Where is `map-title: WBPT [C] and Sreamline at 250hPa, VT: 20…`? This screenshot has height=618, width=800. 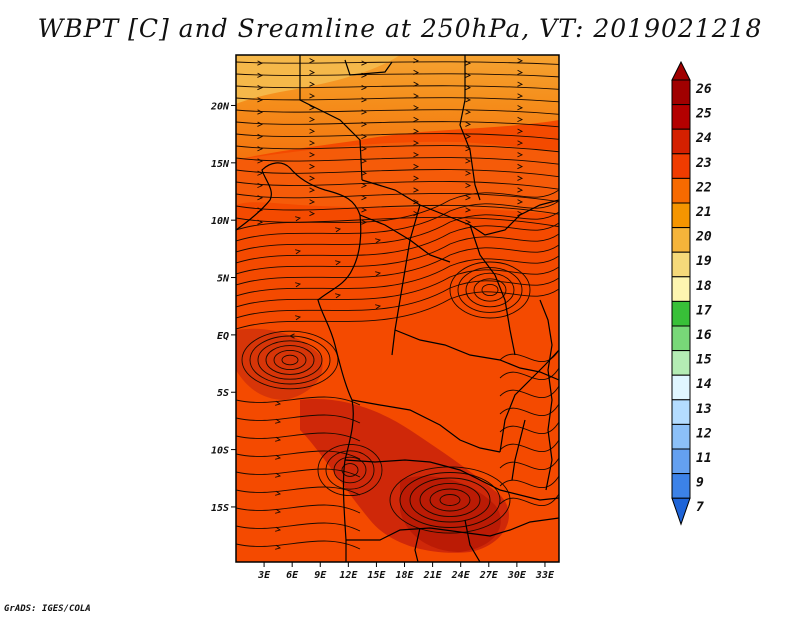 map-title: WBPT [C] and Sreamline at 250hPa, VT: 20… is located at coordinates (400, 28).